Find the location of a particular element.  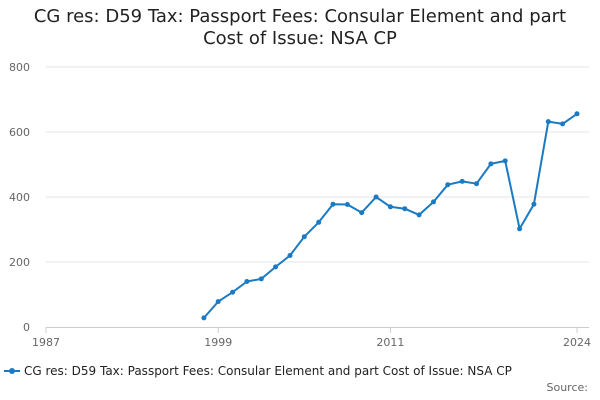

data-point-2018 is located at coordinates (491, 164).